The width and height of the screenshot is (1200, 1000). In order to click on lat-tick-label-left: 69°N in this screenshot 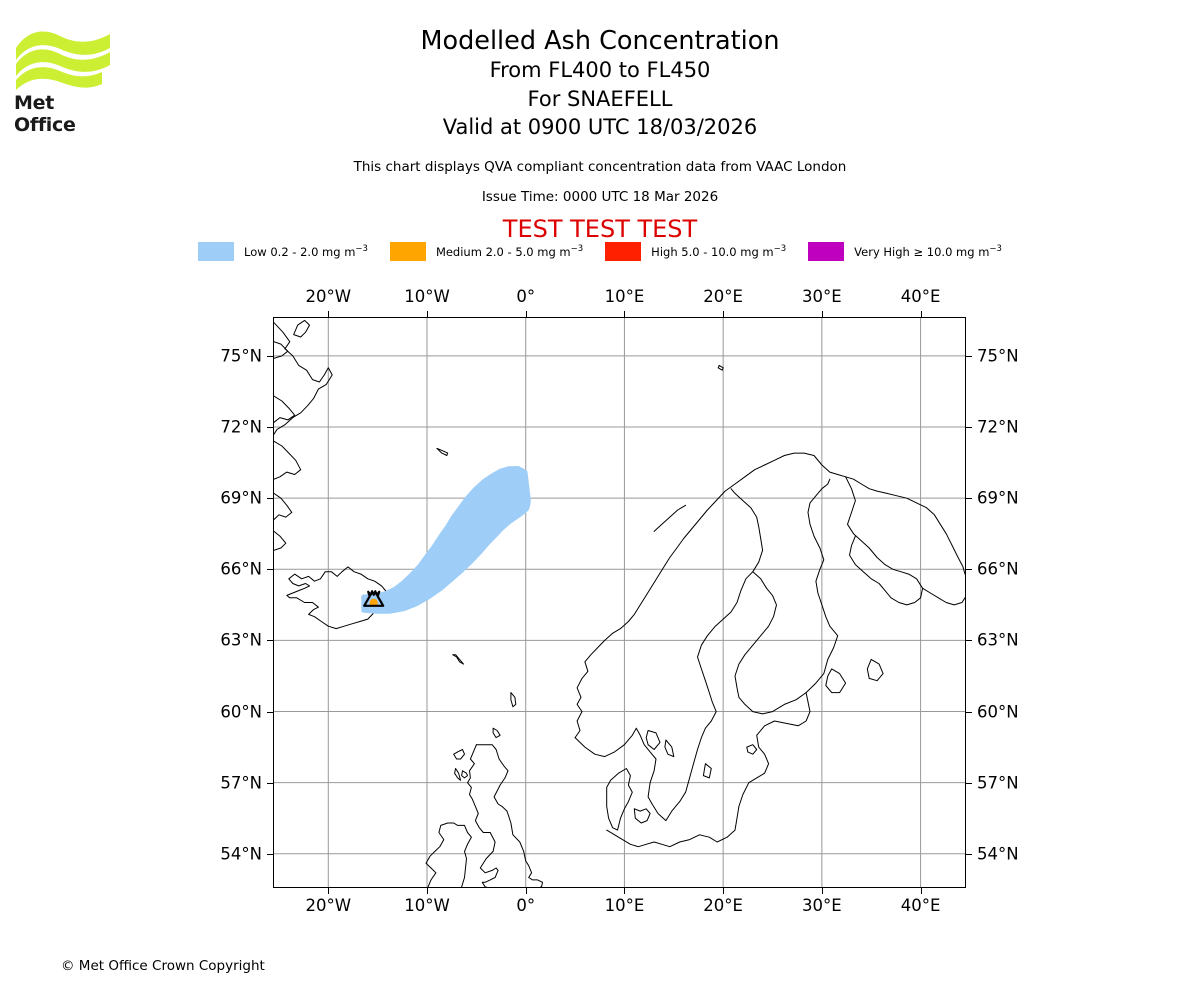, I will do `click(241, 498)`.